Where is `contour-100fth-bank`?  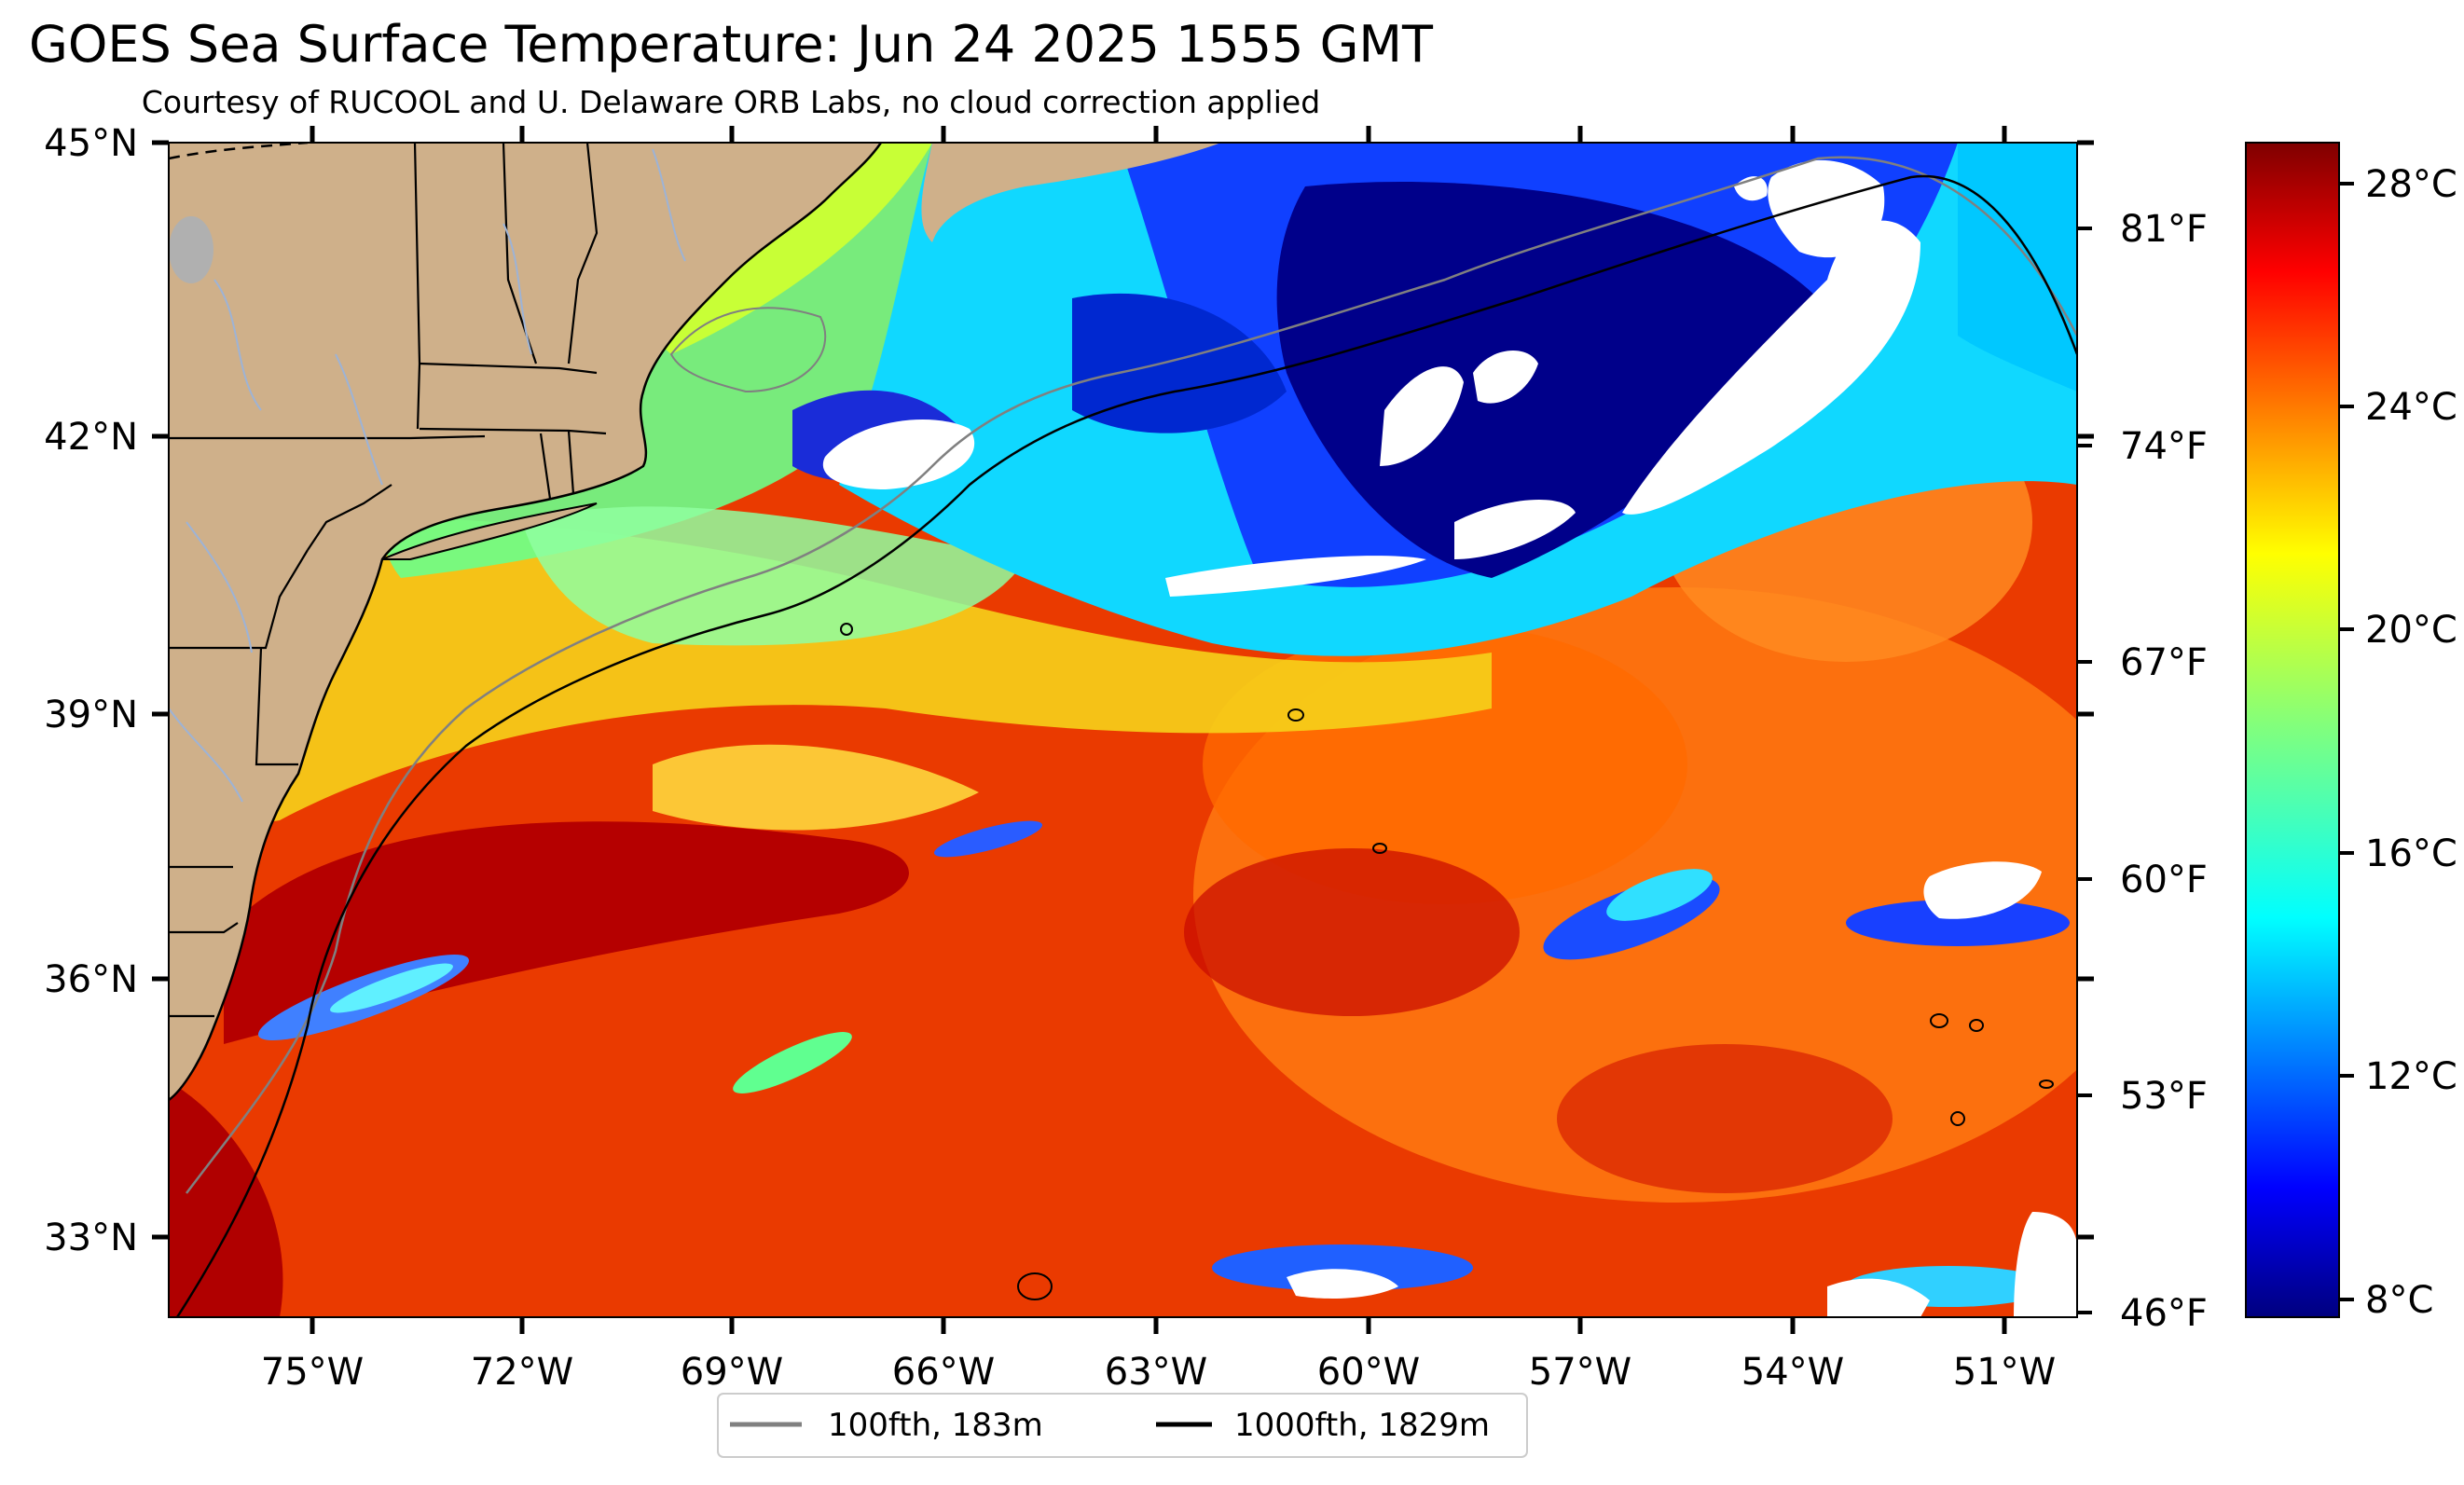
contour-100fth-bank is located at coordinates (748, 350).